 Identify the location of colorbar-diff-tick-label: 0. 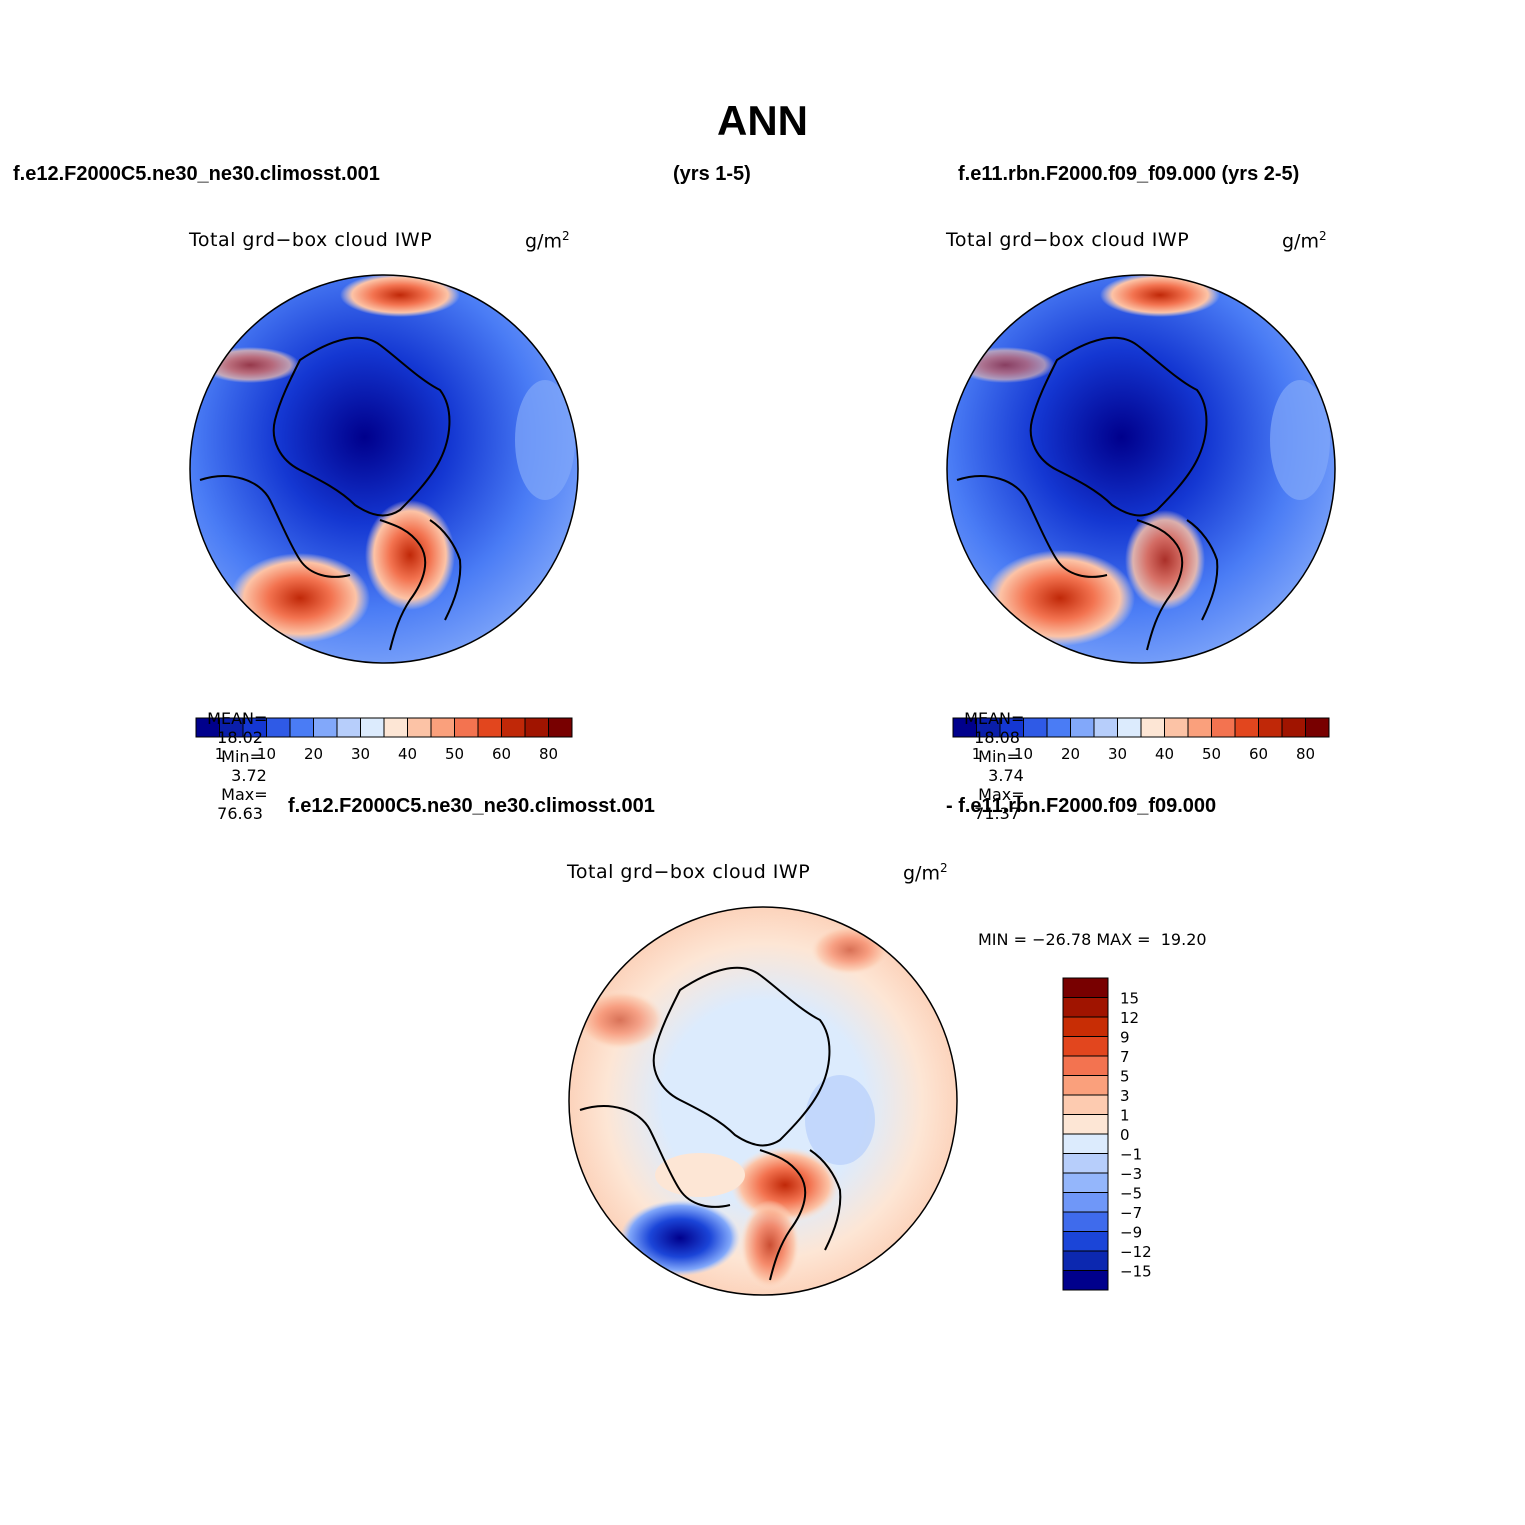
(1125, 1135).